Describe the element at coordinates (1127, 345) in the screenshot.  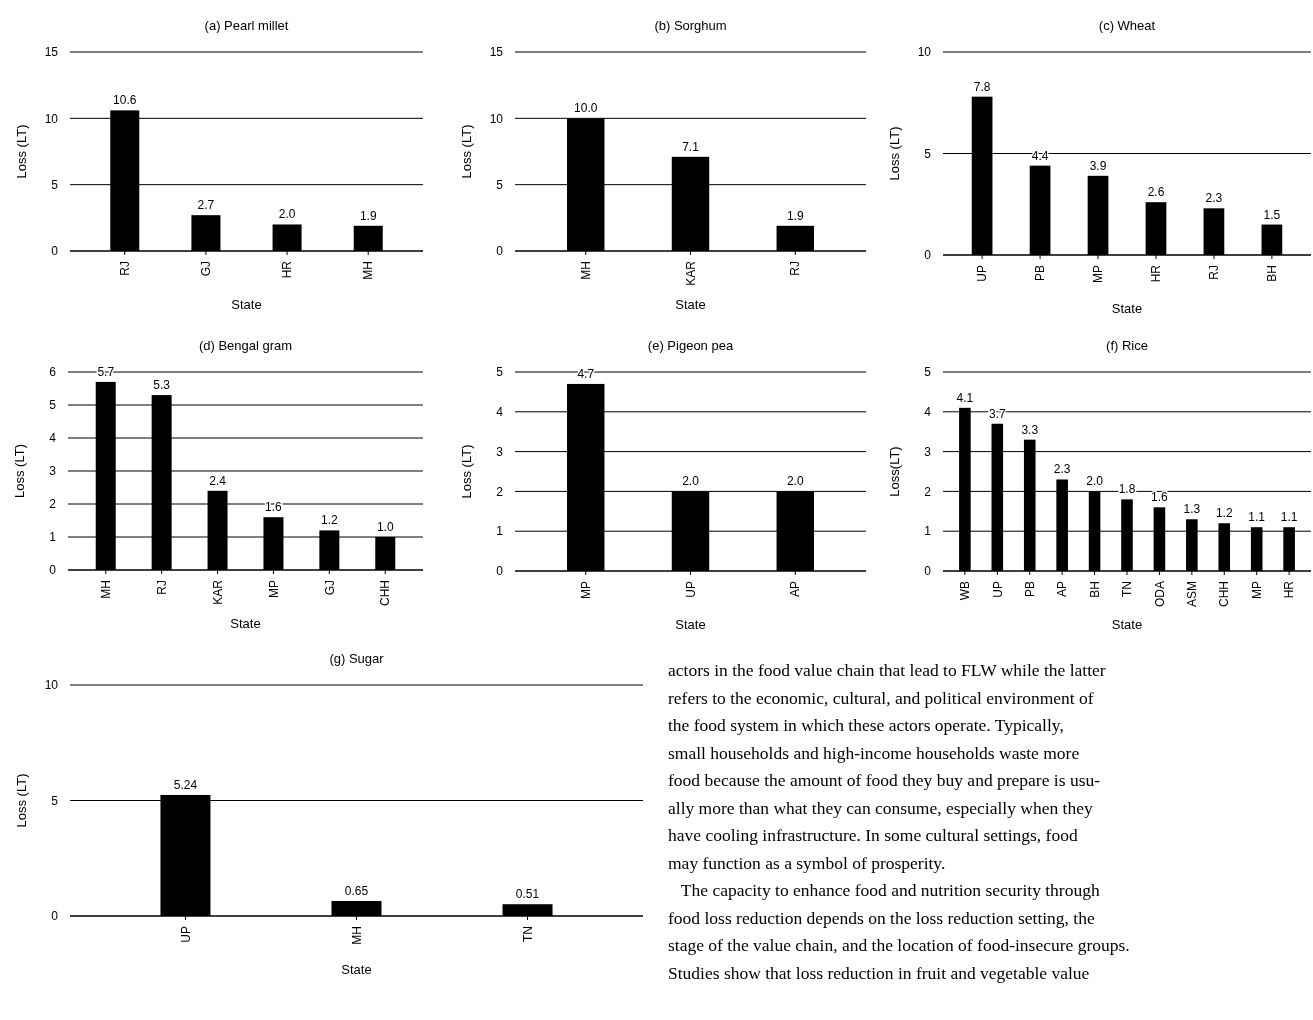
I see `chart-title: (f) Rice` at that location.